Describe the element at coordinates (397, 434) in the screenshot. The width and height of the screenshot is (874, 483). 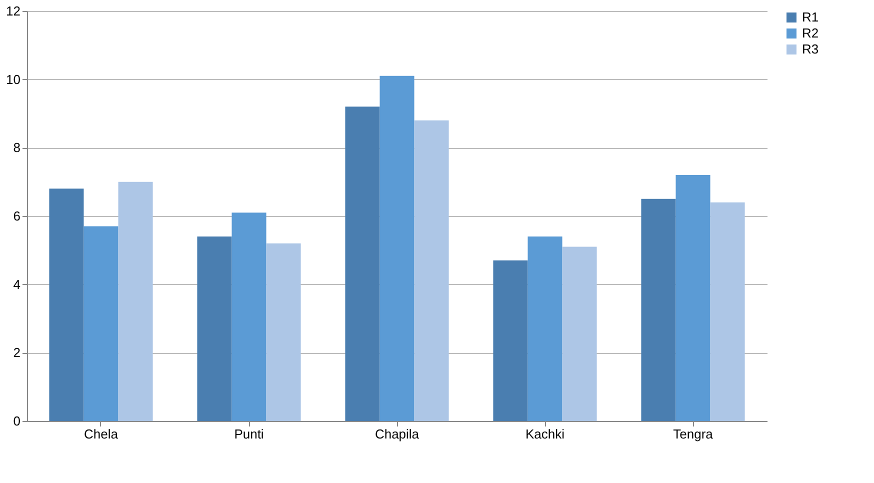
I see `x-tick-label: Chapila` at that location.